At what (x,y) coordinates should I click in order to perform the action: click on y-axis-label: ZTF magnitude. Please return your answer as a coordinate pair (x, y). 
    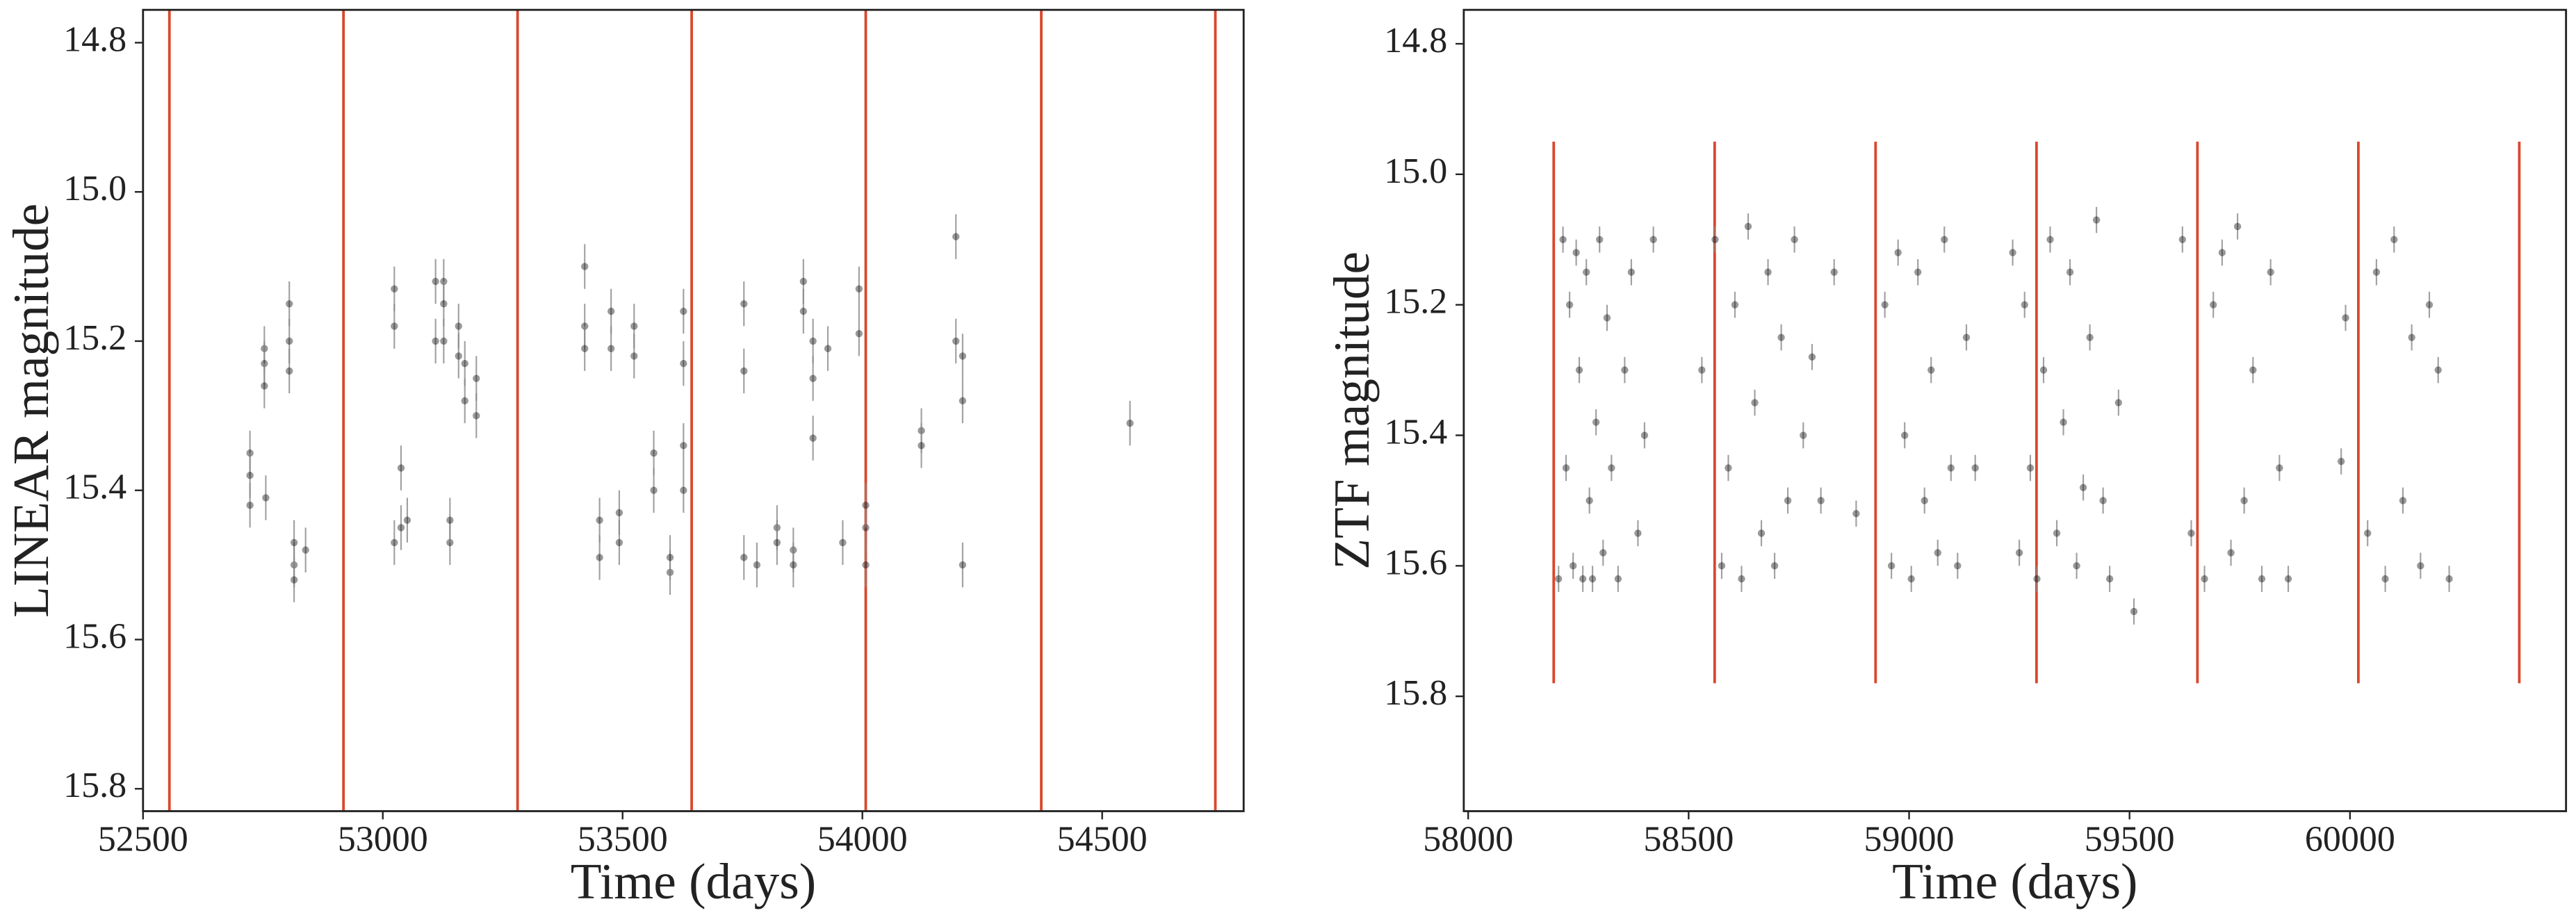
    Looking at the image, I should click on (1351, 411).